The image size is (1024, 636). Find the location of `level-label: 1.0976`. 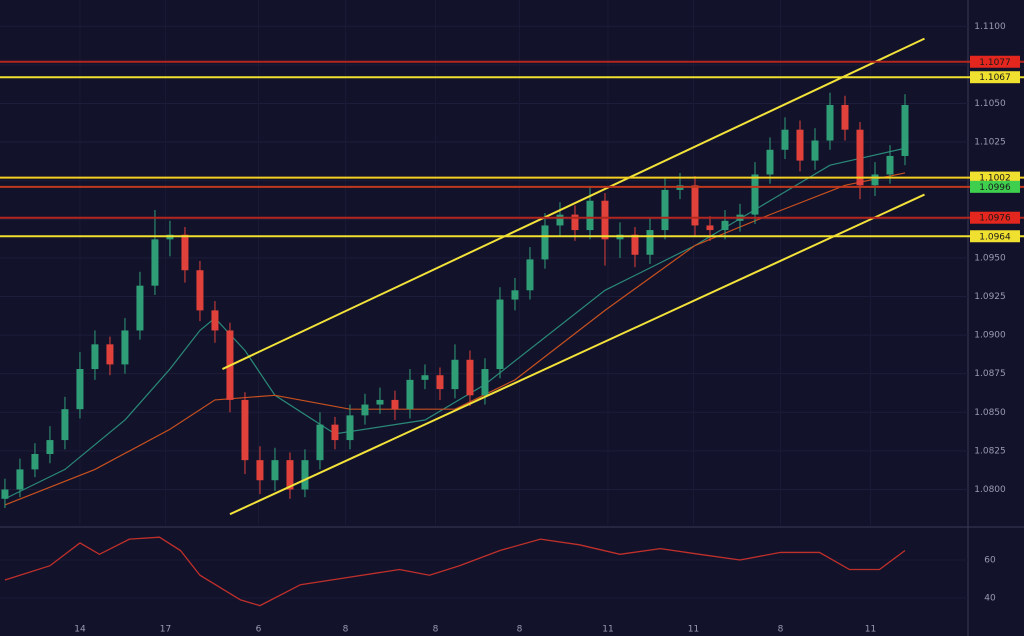

level-label: 1.0976 is located at coordinates (995, 219).